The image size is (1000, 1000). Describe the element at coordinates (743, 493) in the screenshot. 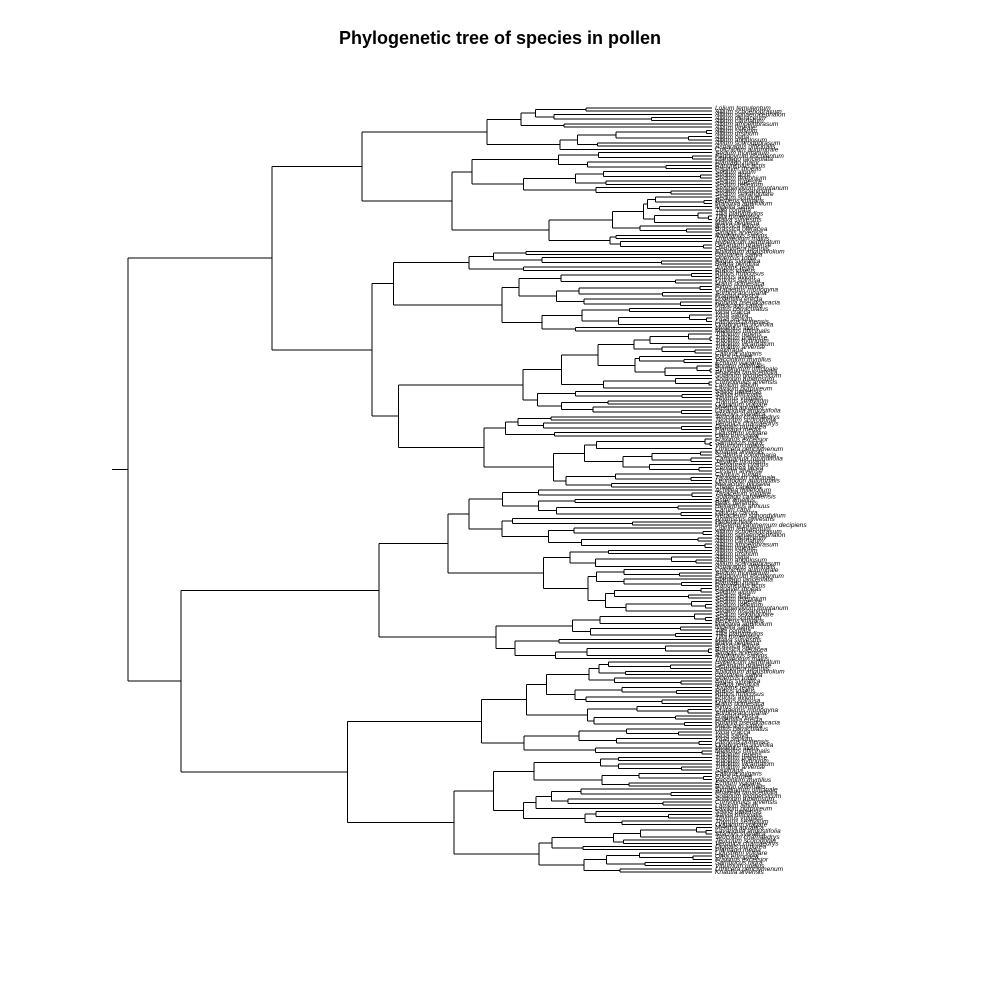

I see `tip-label: Tanacetum vulgare` at that location.